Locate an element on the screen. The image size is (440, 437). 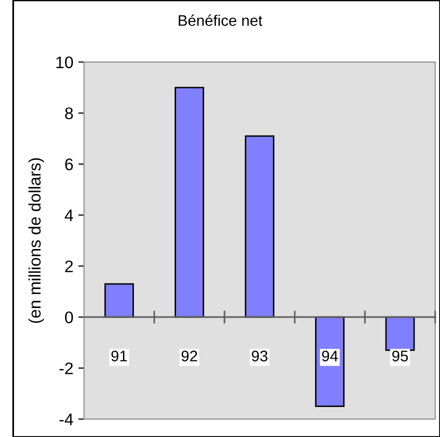
y-axis-title: (en millions de dollars) is located at coordinates (36, 240).